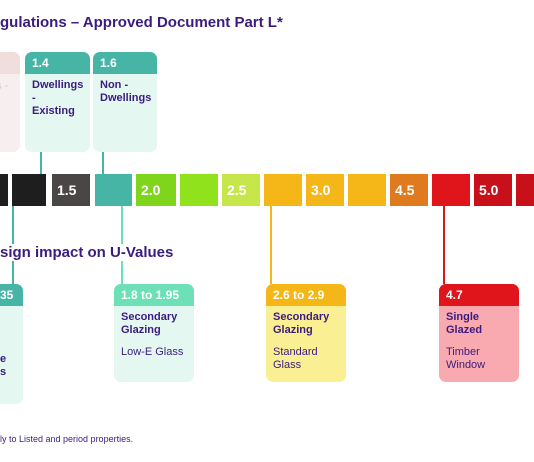 This screenshot has width=534, height=462. I want to click on card-secondary-standard-title2: Glazing, so click(293, 330).